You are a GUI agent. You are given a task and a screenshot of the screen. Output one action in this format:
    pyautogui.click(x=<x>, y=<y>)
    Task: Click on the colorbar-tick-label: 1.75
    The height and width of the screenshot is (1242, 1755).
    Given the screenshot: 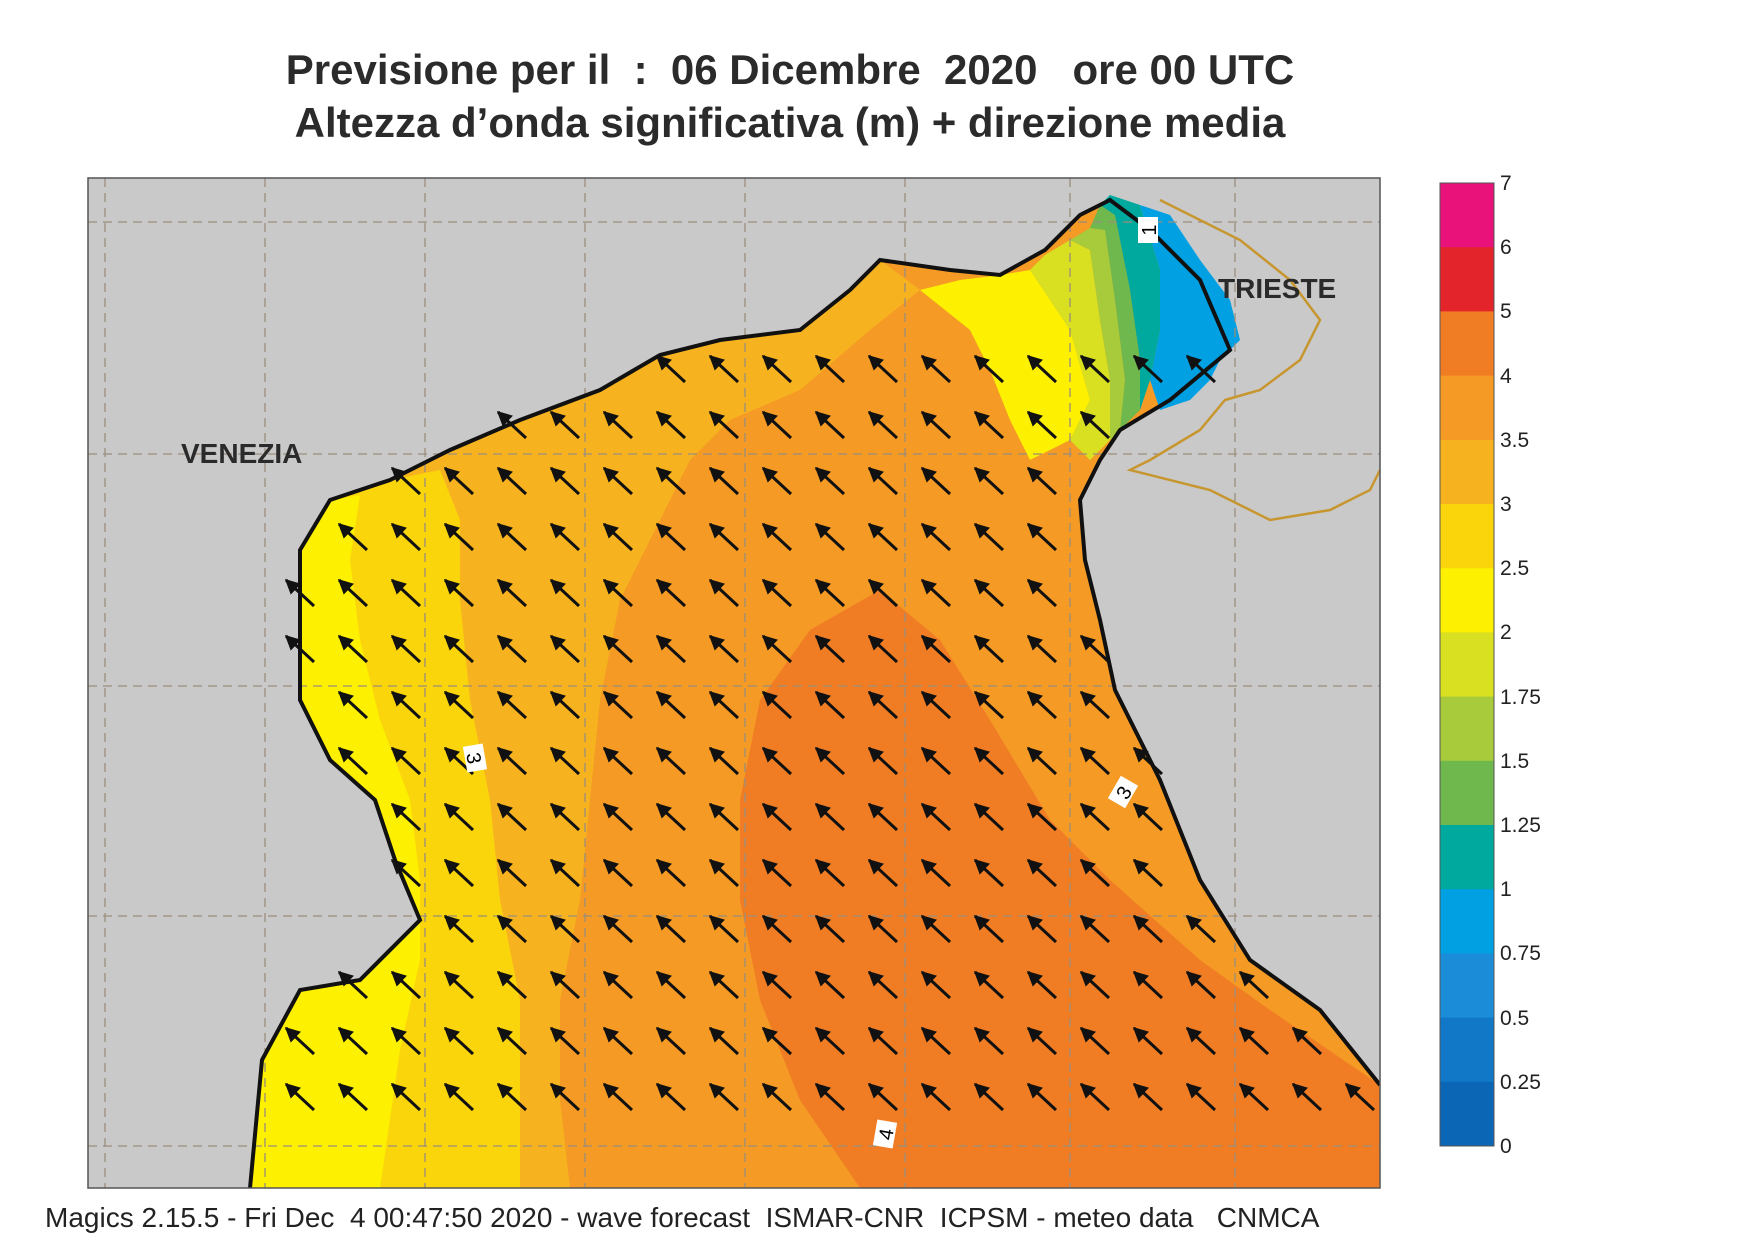 What is the action you would take?
    pyautogui.click(x=1520, y=697)
    